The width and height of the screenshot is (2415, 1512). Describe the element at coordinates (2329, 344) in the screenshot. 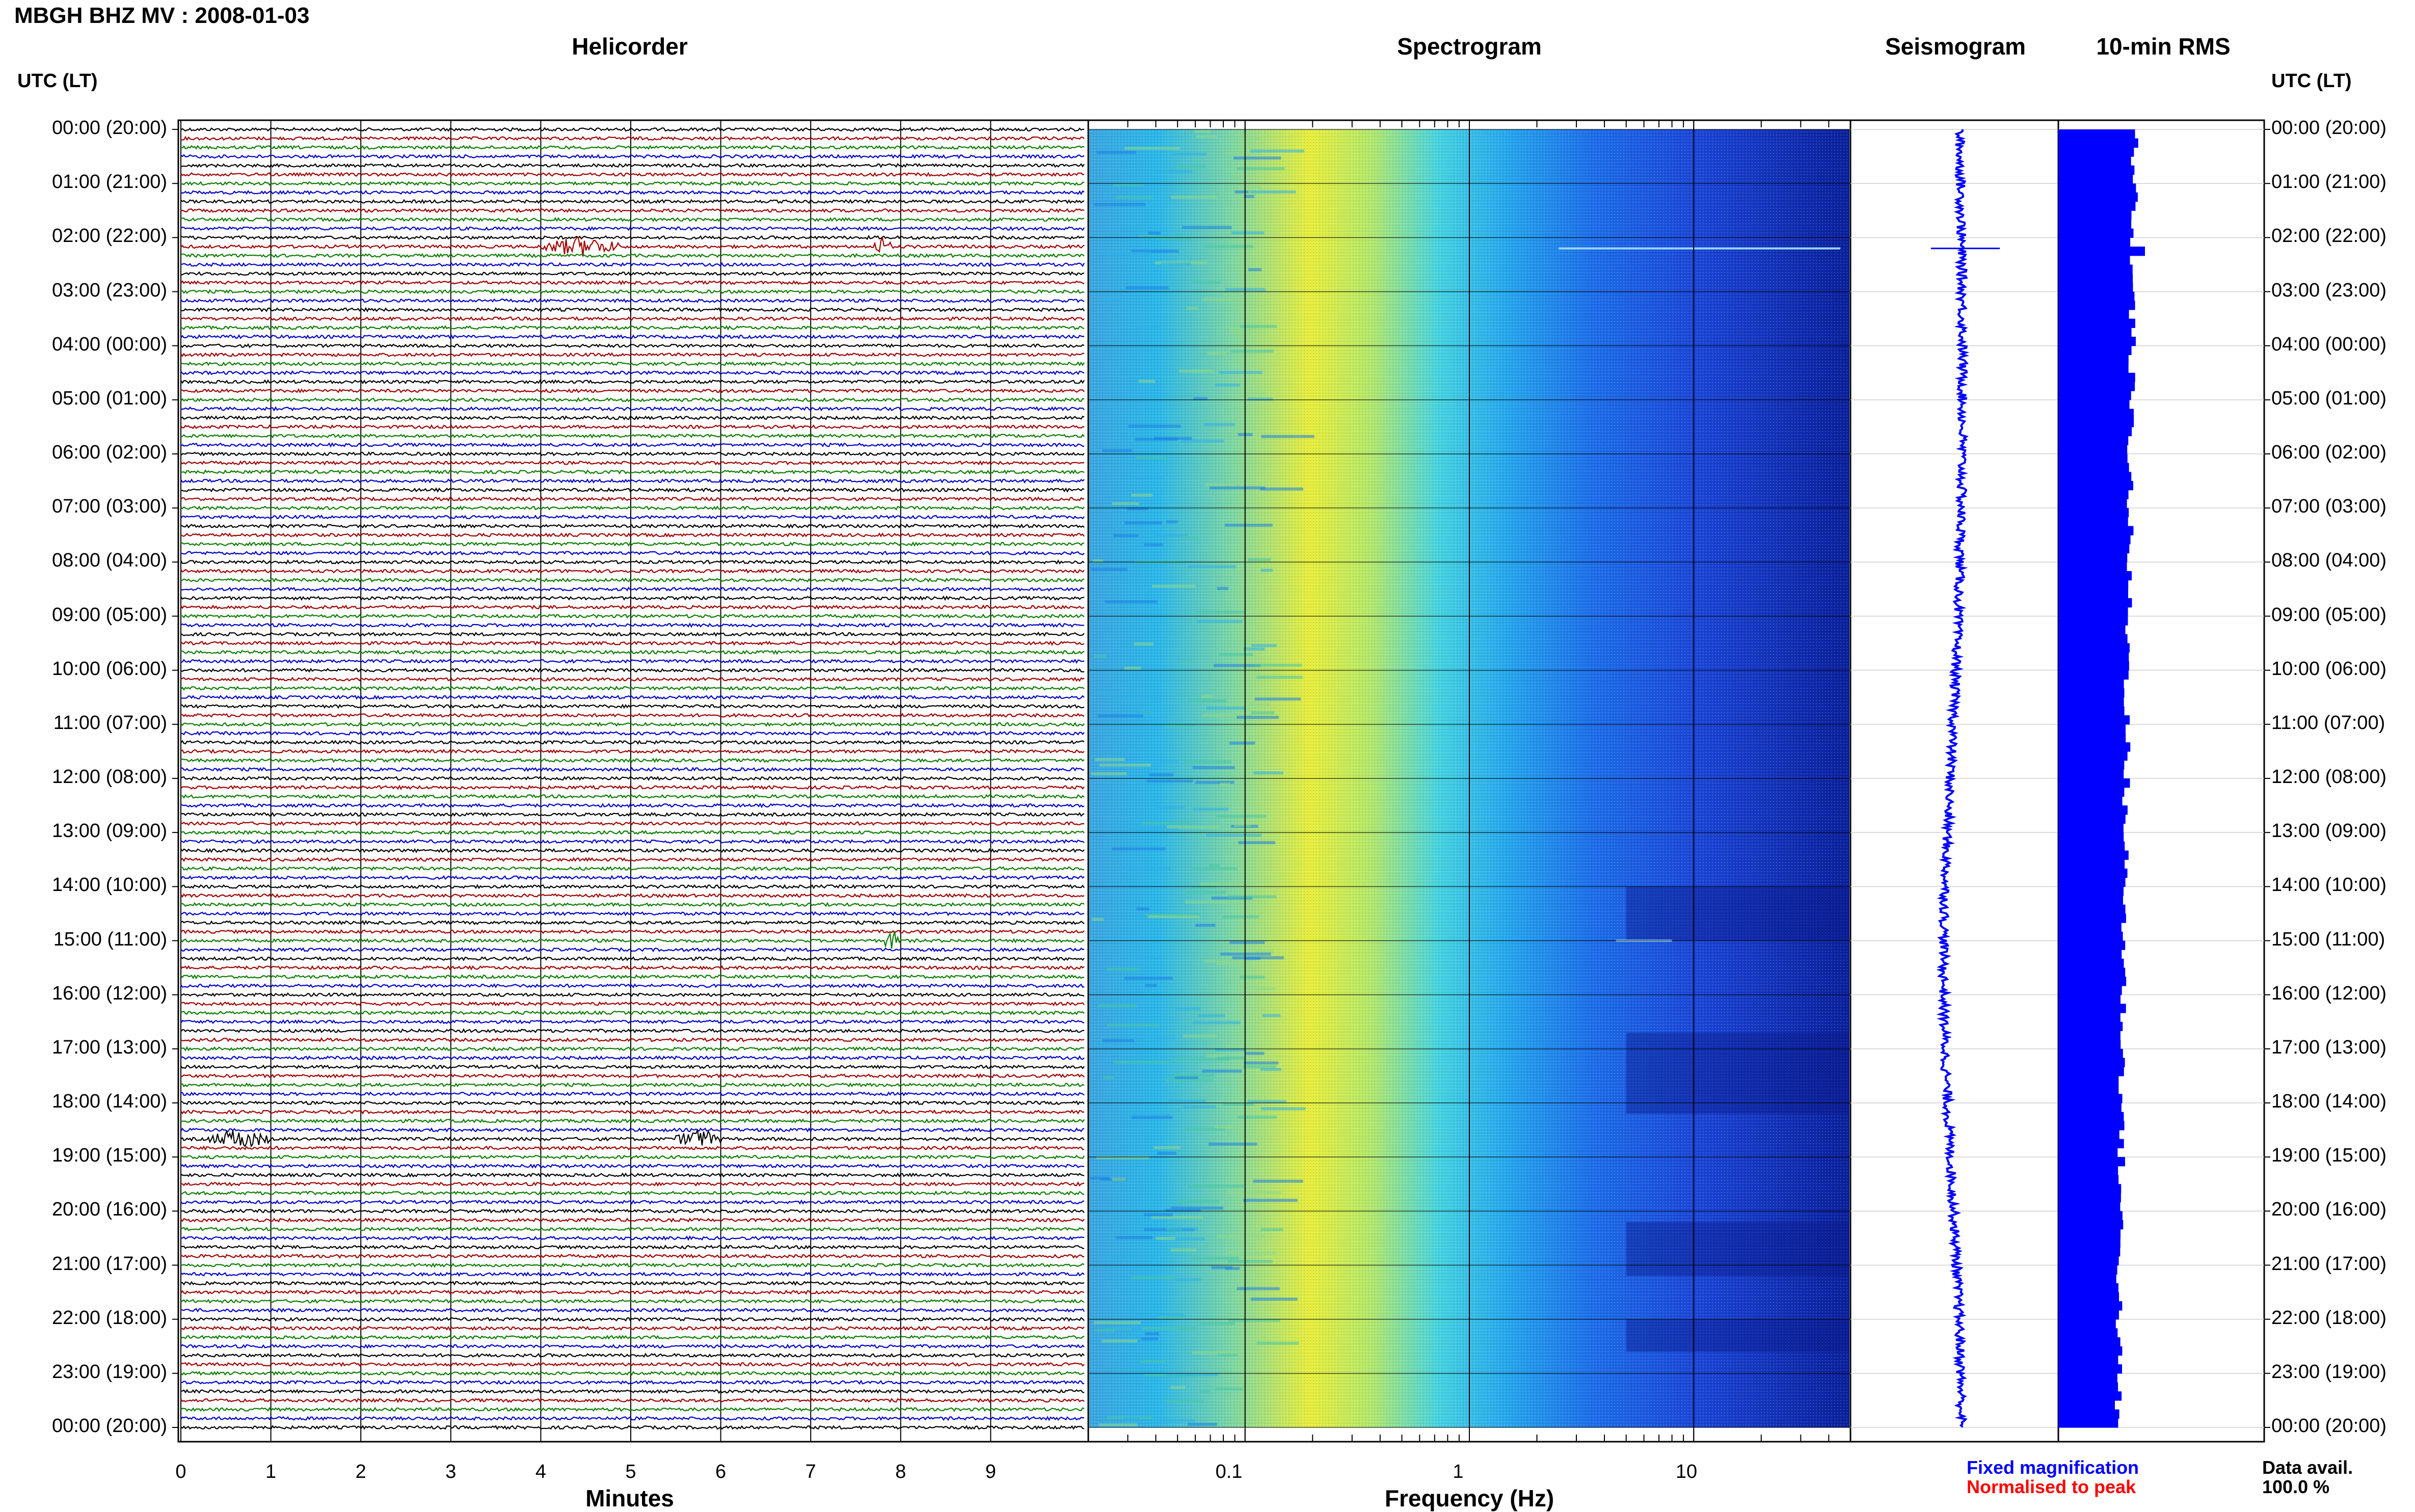

I see `time-tick-label: 04:00 (00:00)` at that location.